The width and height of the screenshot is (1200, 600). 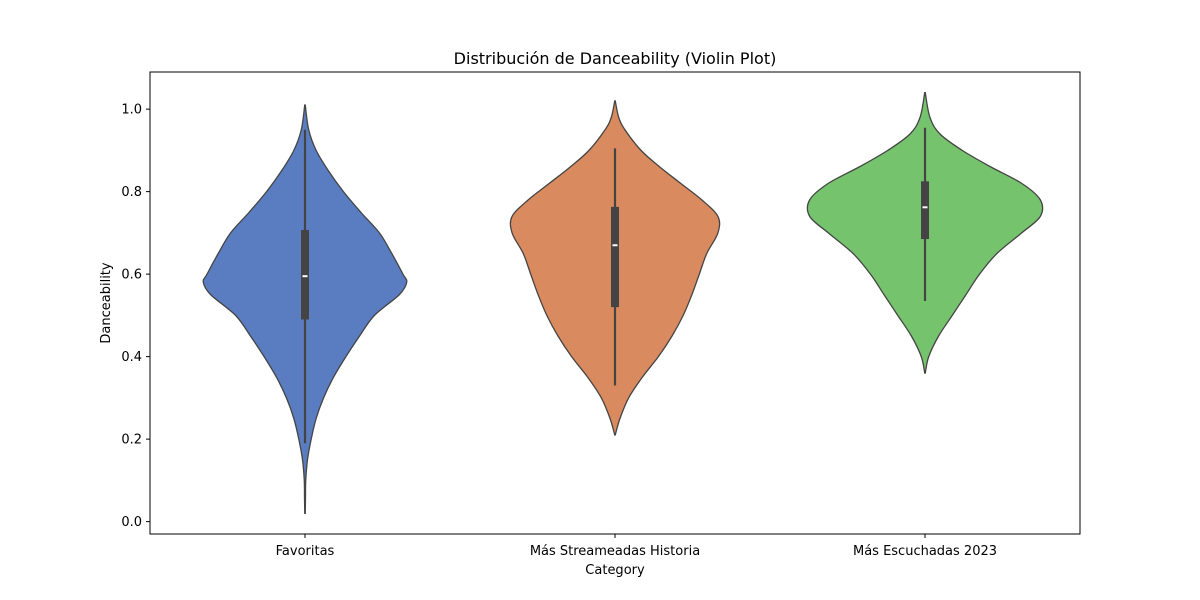 I want to click on y-tick-label: 1.0, so click(x=131, y=110).